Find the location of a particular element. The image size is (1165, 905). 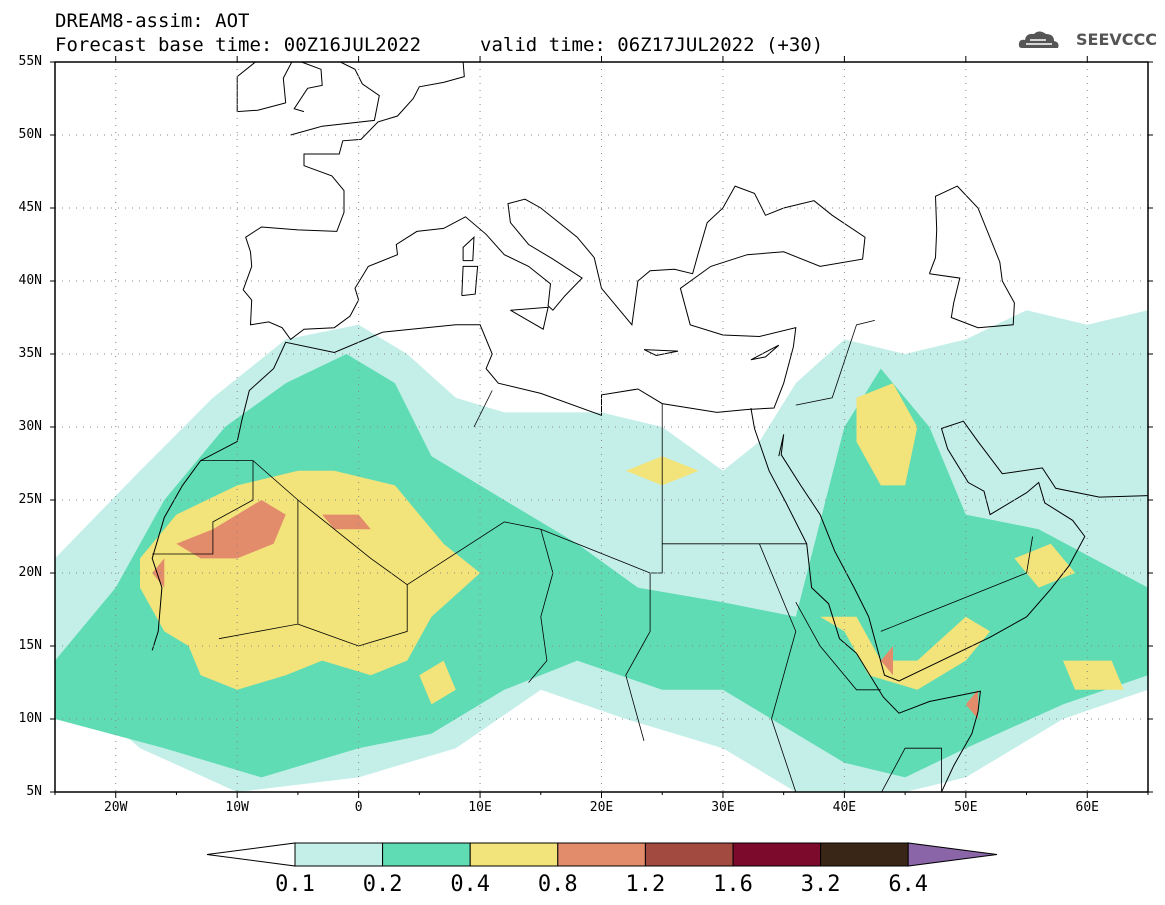

lat-label: 55N is located at coordinates (30, 61).